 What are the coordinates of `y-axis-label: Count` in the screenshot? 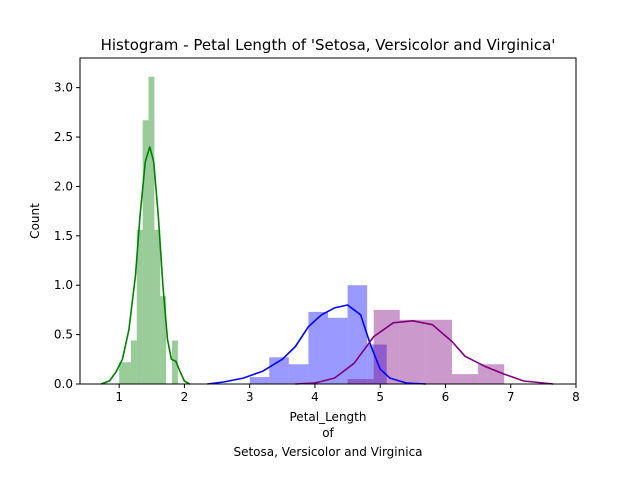 It's located at (35, 221).